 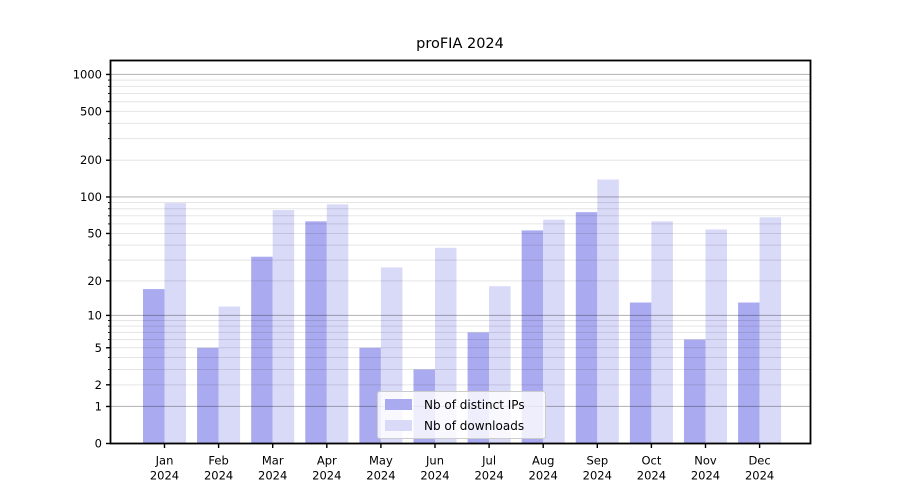 I want to click on y-tick-label: 10, so click(x=94, y=315).